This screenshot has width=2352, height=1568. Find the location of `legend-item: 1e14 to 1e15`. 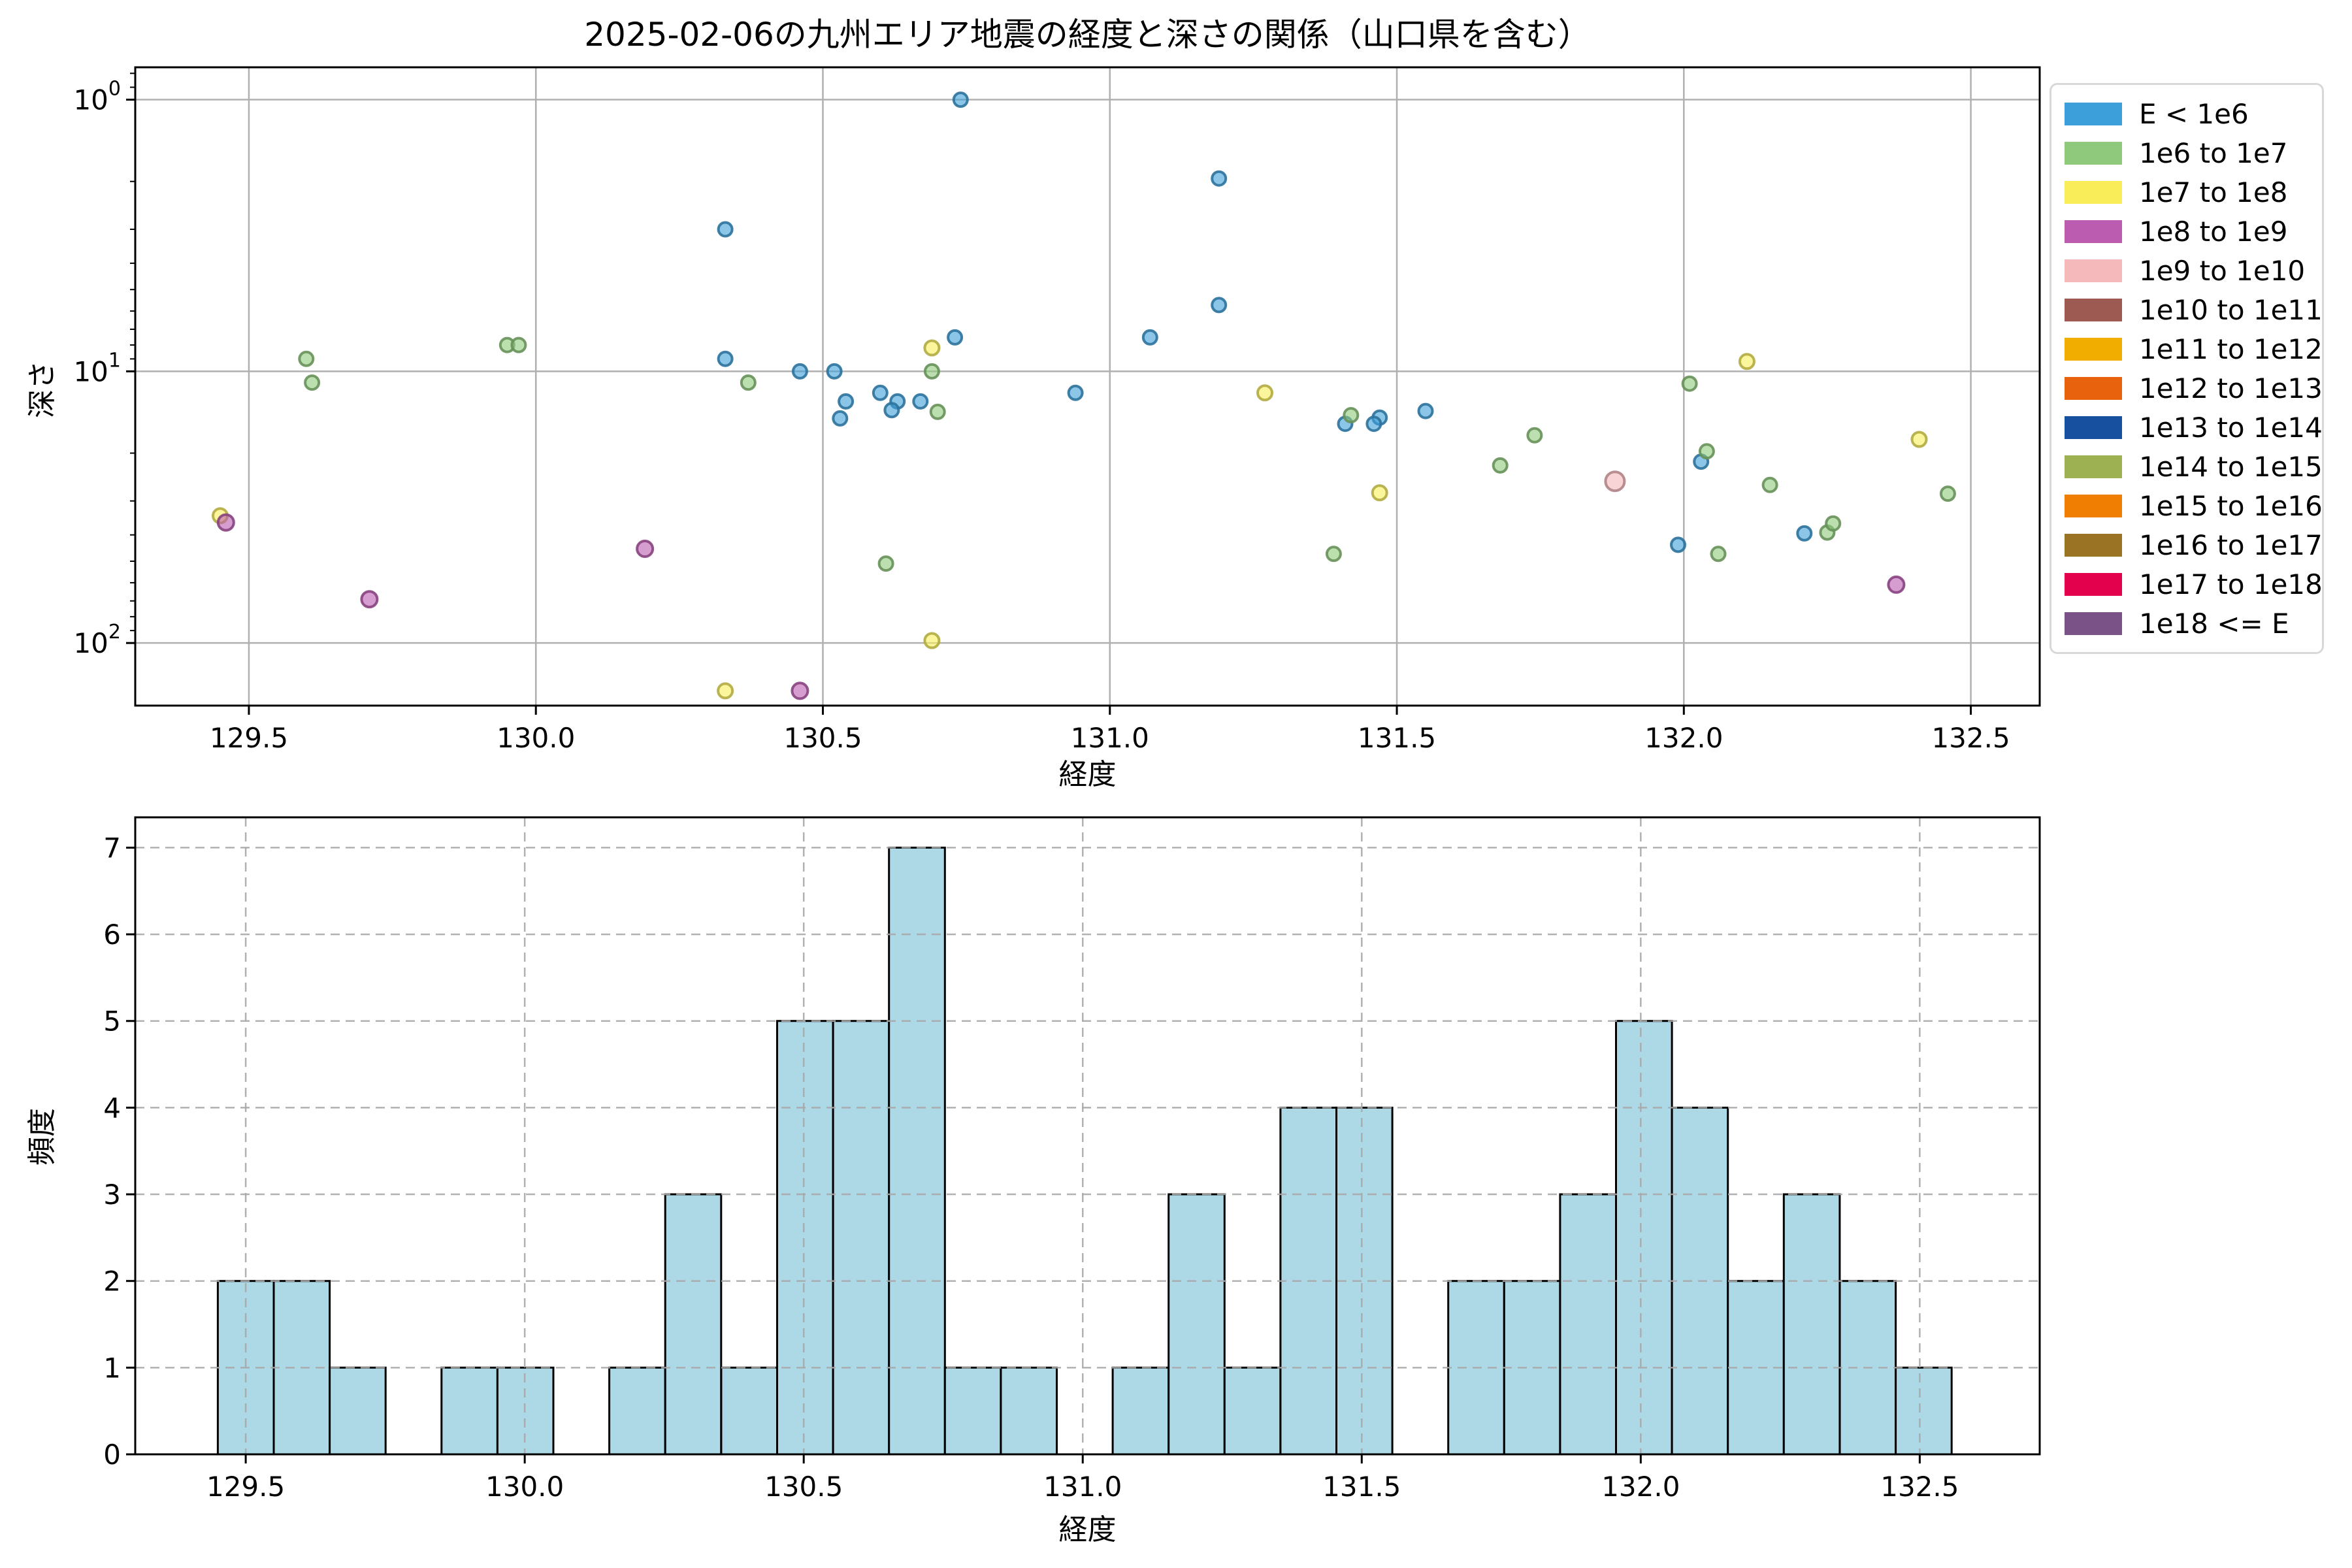

legend-item: 1e14 to 1e15 is located at coordinates (2194, 466).